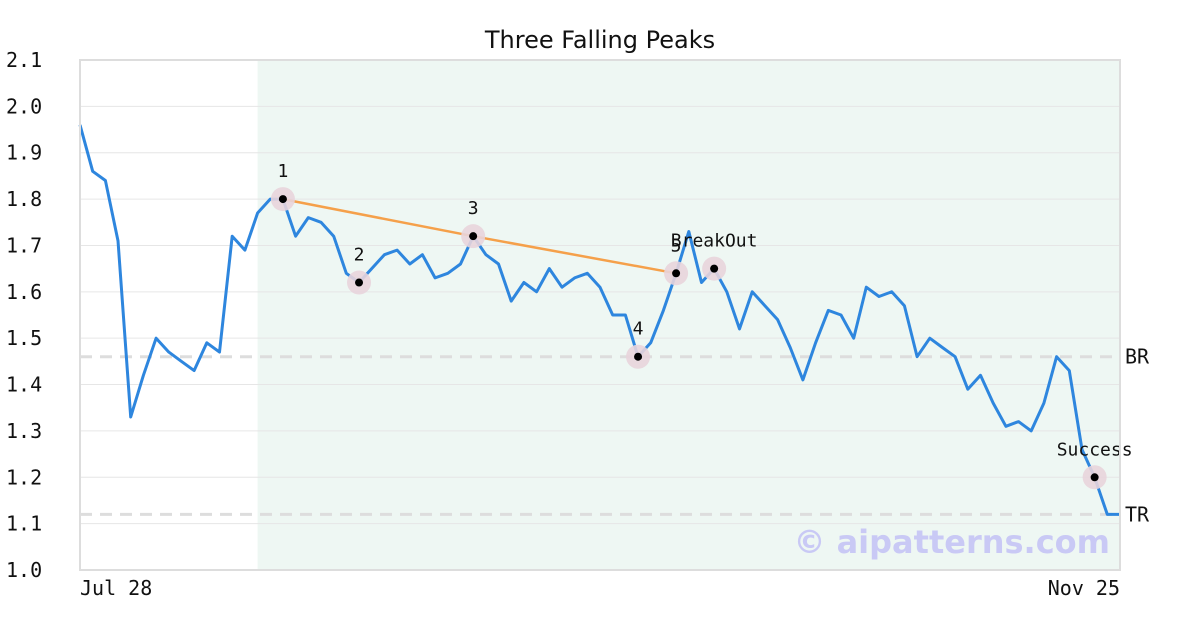  What do you see at coordinates (24, 199) in the screenshot?
I see `y-tick-label: 1.8` at bounding box center [24, 199].